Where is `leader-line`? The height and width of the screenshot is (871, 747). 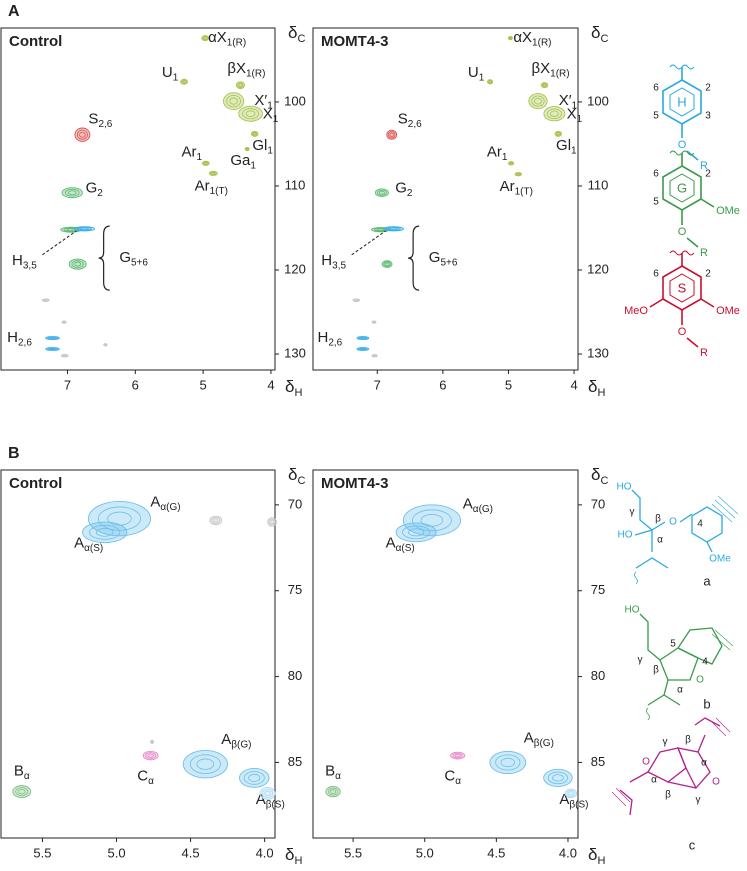
leader-line is located at coordinates (59, 243).